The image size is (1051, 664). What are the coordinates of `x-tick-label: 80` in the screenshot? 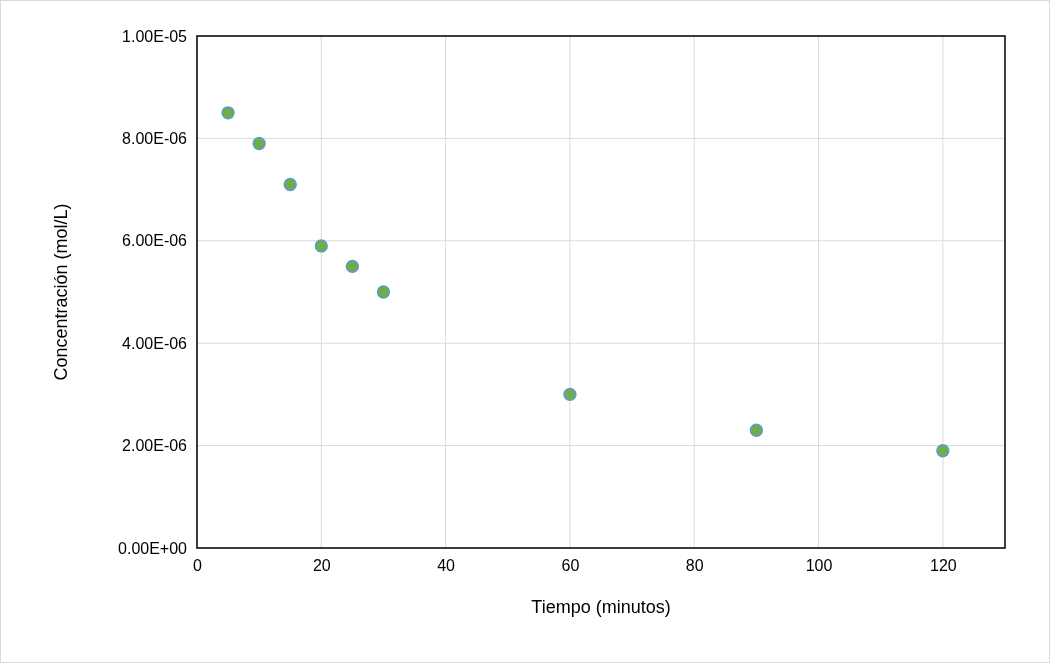 It's located at (694, 566).